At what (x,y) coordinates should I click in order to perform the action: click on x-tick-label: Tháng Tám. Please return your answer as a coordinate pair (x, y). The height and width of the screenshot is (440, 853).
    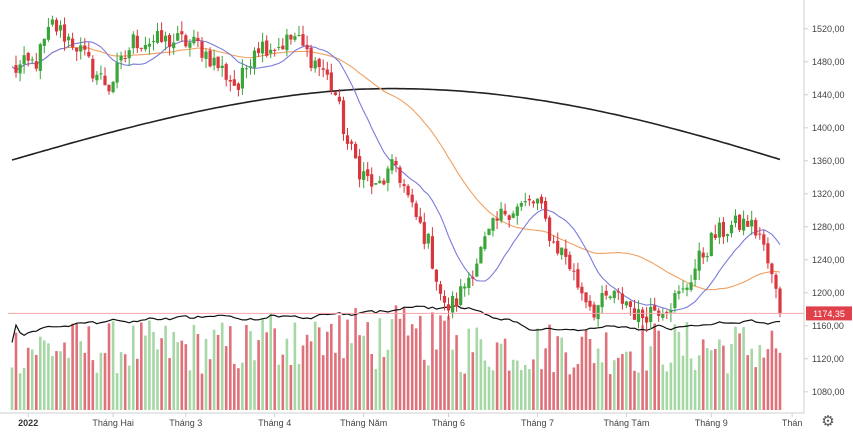
    Looking at the image, I should click on (626, 423).